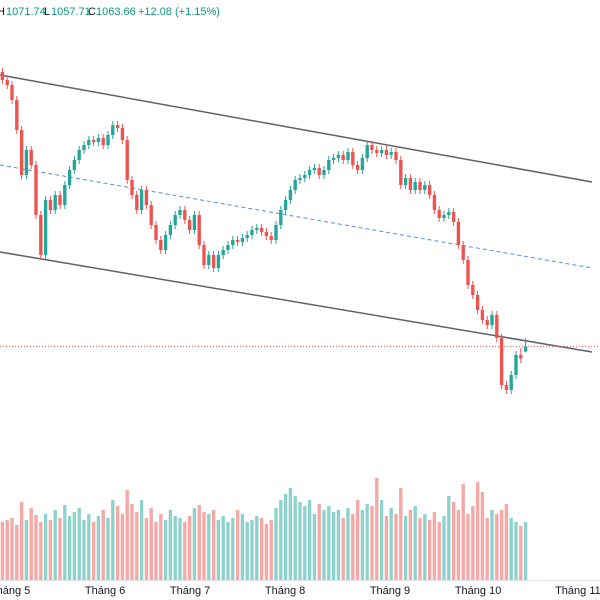 This screenshot has height=600, width=600. I want to click on header-change: +12.08 (+1.15%), so click(179, 12).